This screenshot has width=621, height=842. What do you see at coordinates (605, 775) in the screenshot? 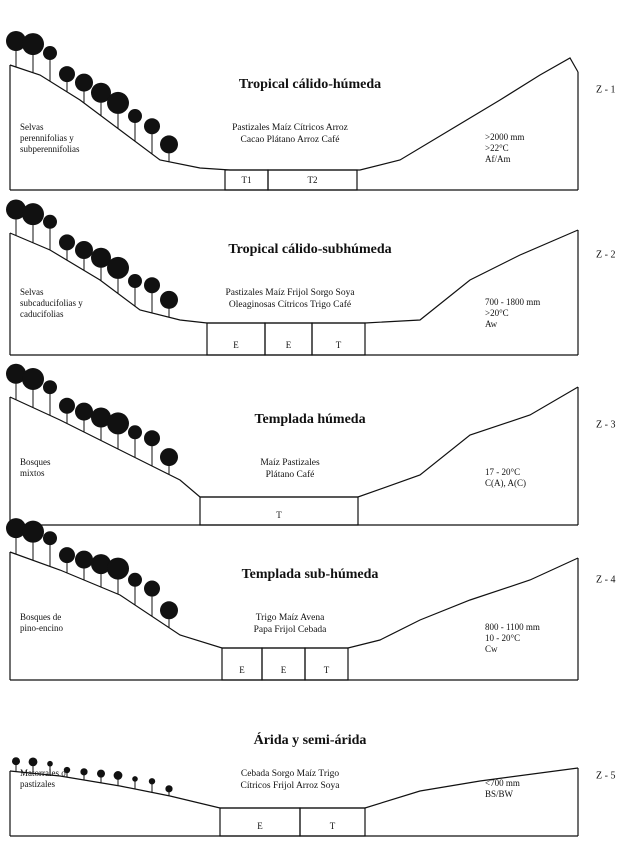
I see `zone-code: Z - 5` at bounding box center [605, 775].